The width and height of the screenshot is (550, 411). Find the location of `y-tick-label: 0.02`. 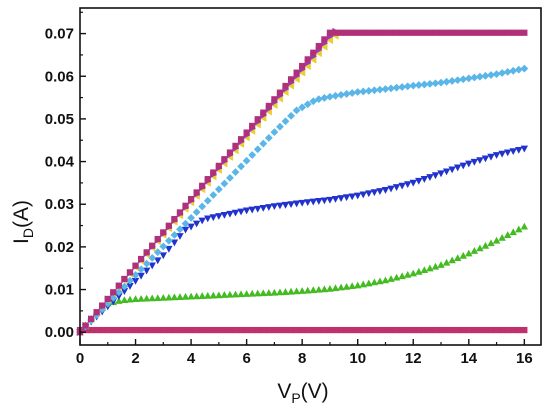

y-tick-label: 0.02 is located at coordinates (59, 247).